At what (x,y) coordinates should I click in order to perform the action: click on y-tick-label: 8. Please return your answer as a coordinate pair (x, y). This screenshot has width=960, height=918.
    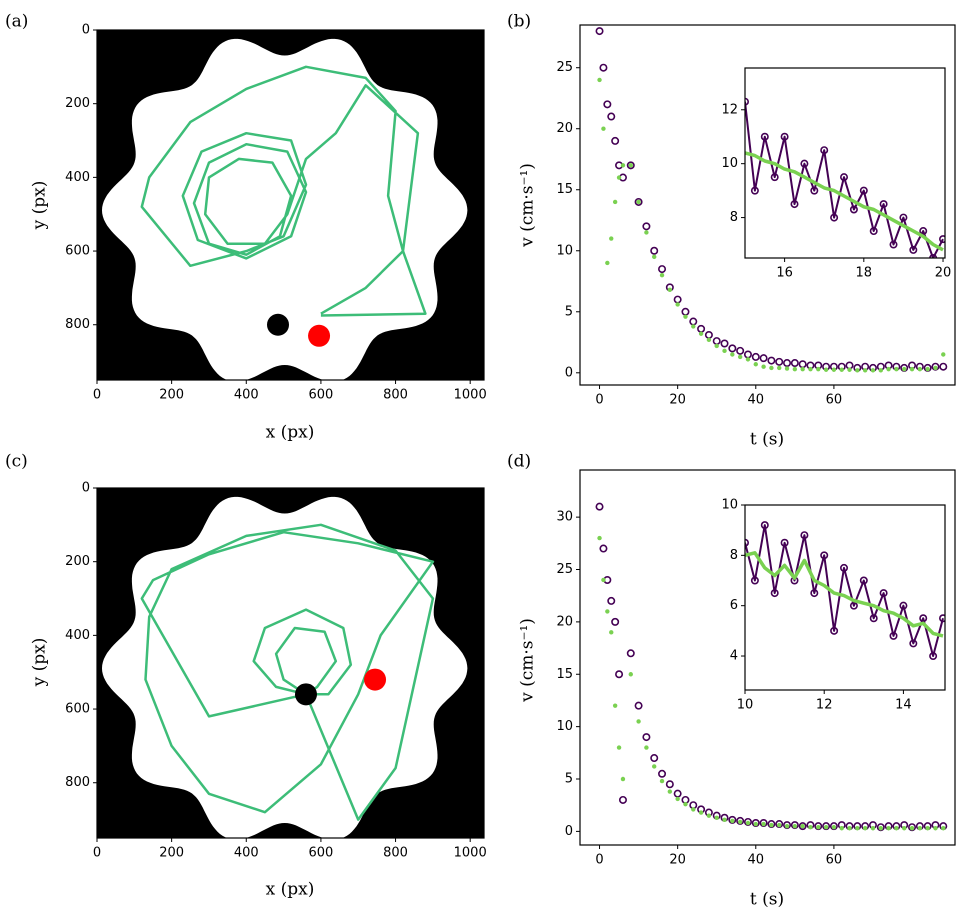
    Looking at the image, I should click on (734, 217).